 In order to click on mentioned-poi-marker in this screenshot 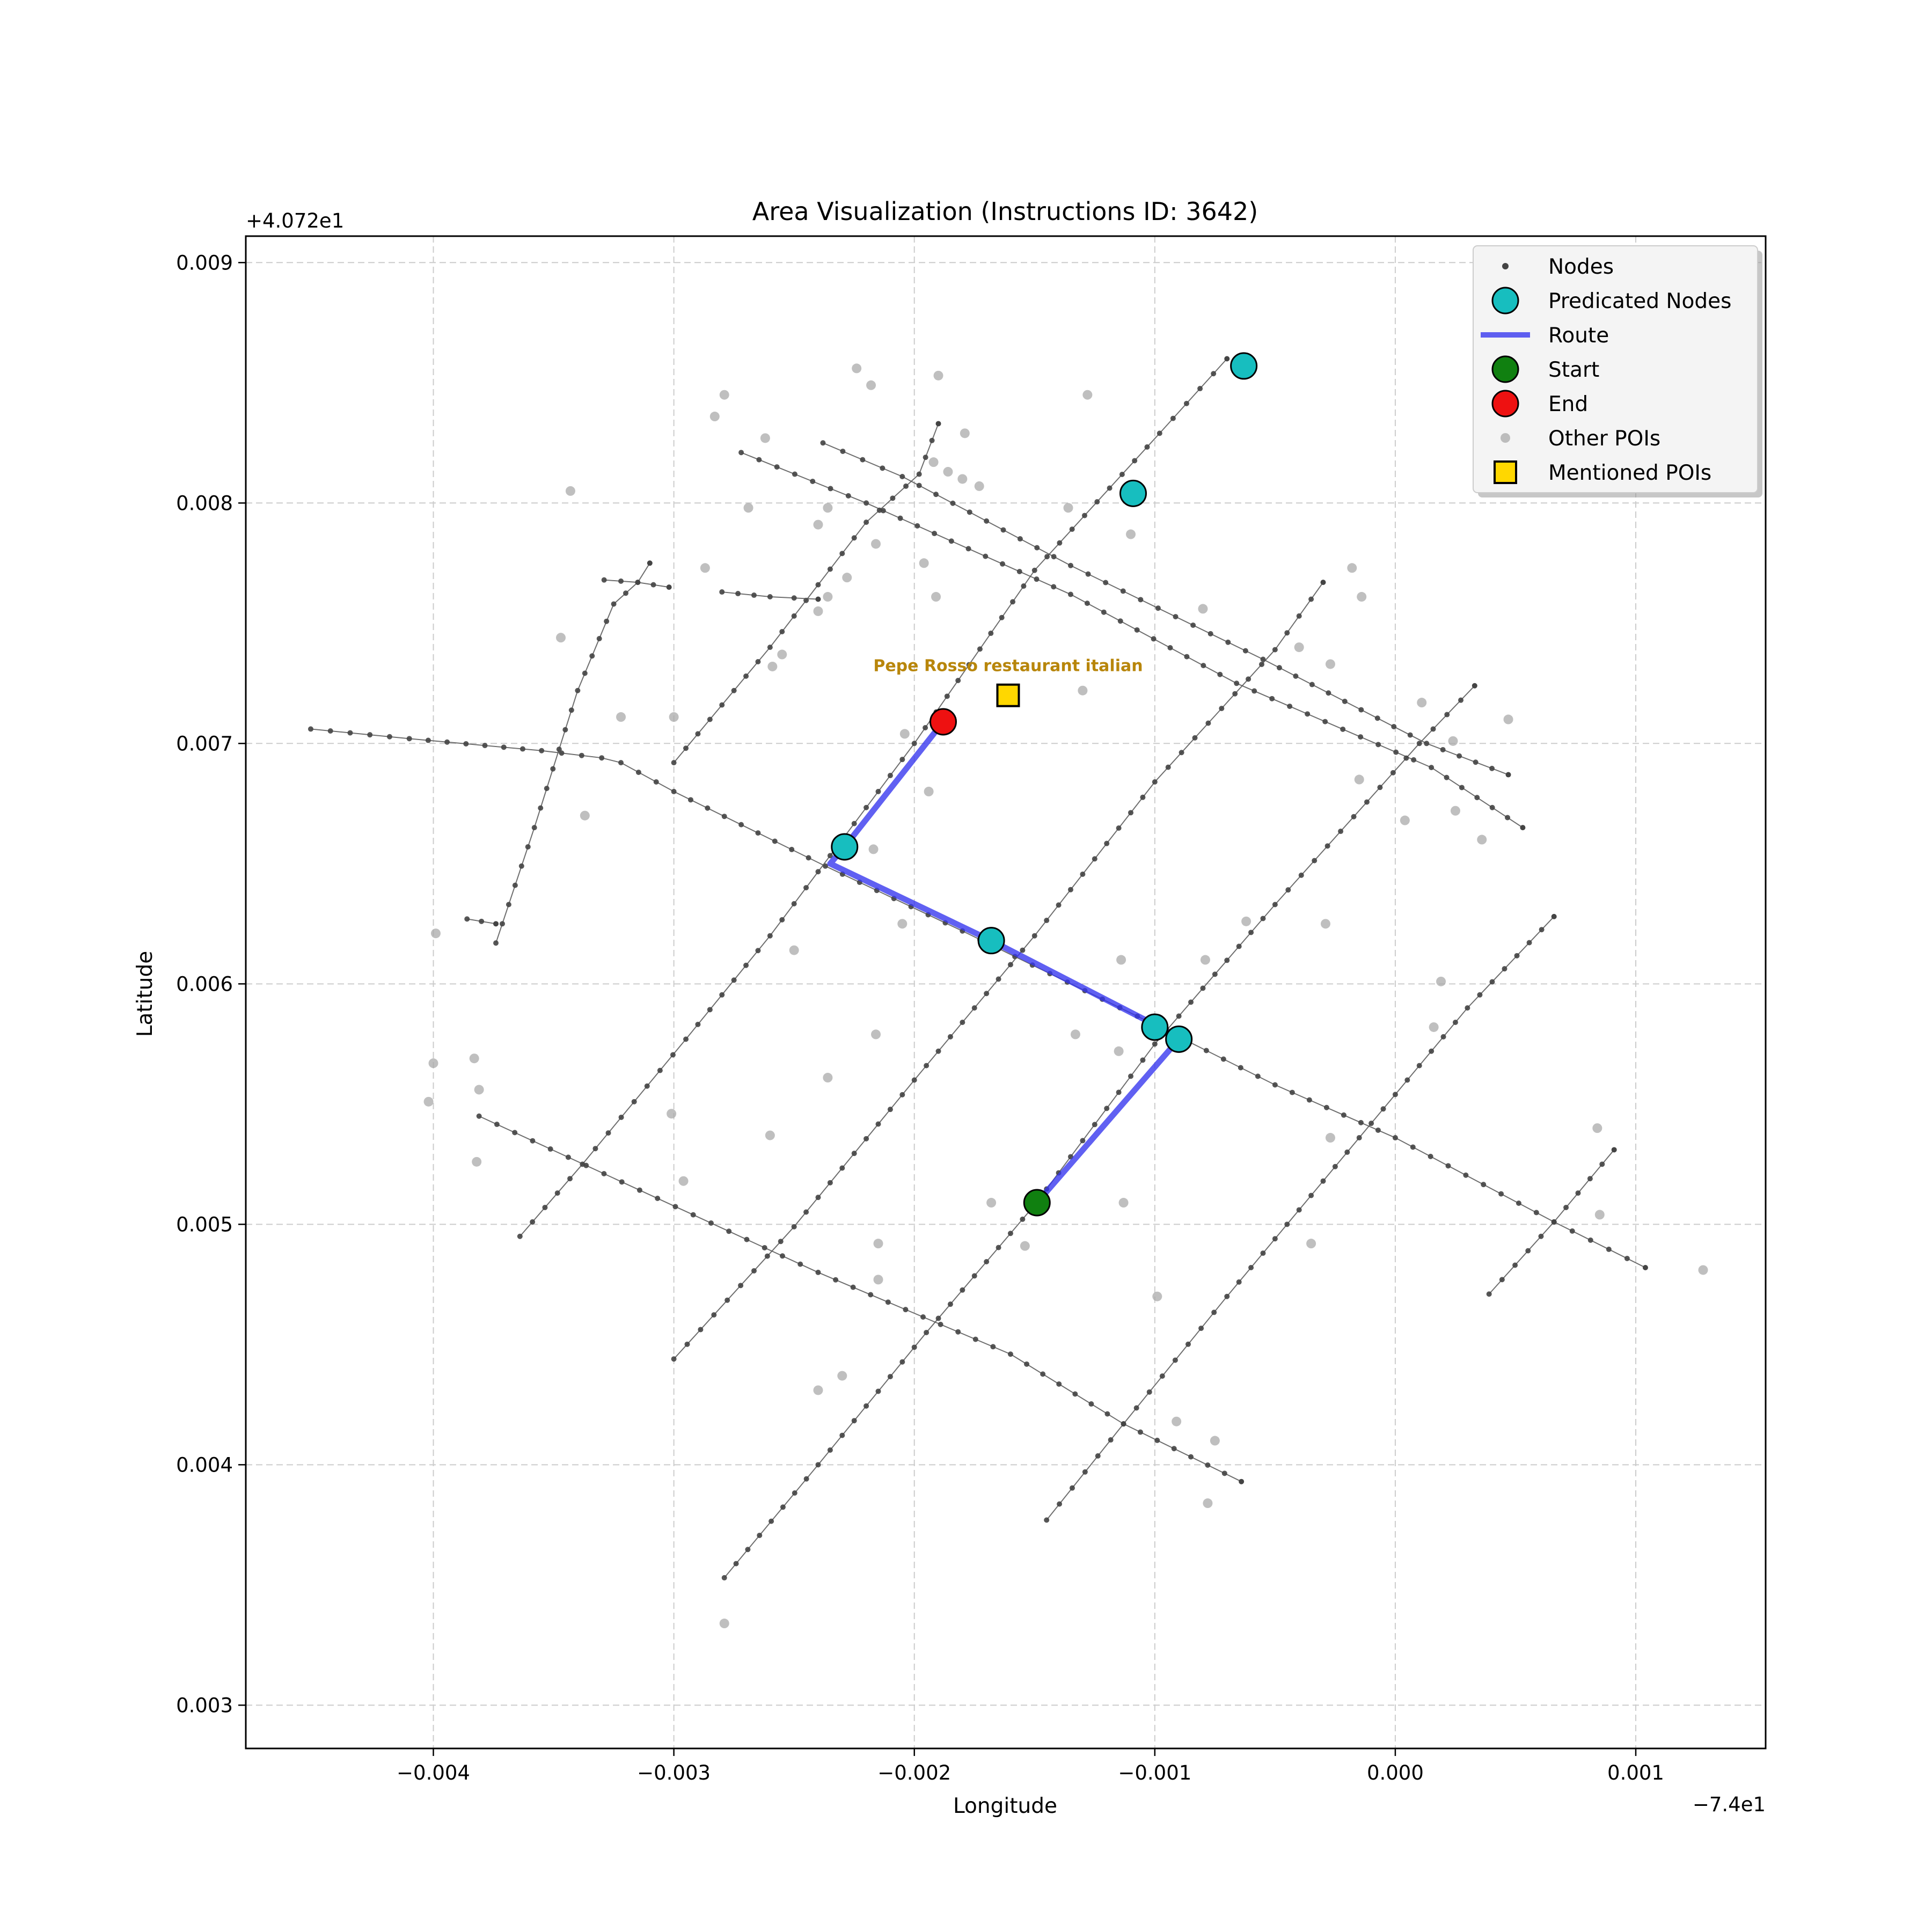, I will do `click(1008, 695)`.